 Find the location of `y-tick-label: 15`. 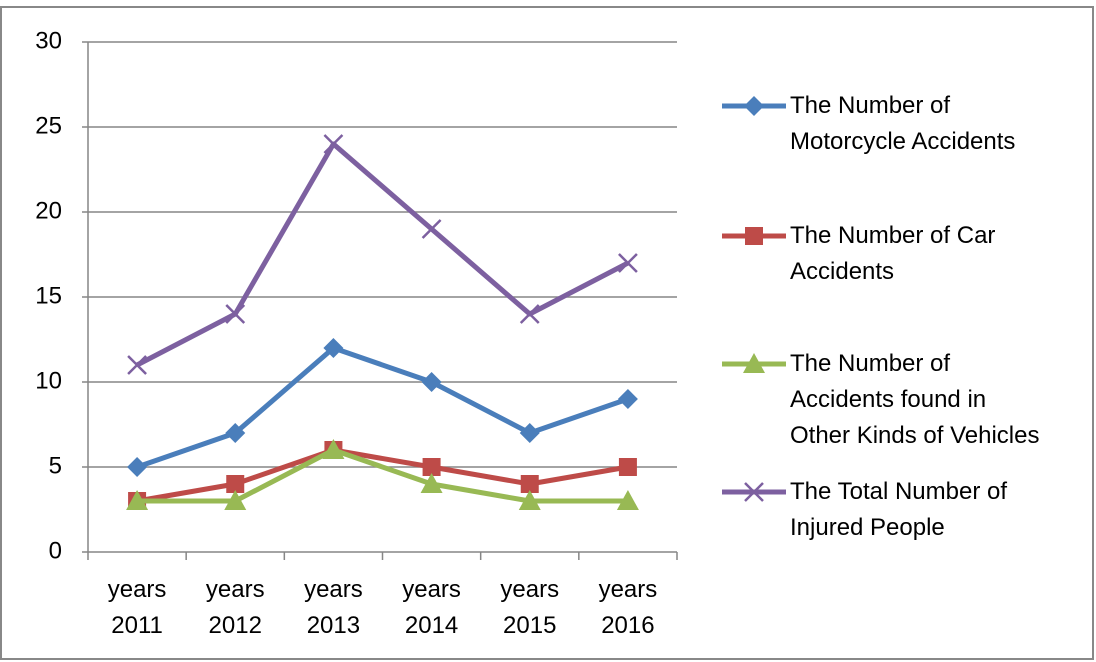

y-tick-label: 15 is located at coordinates (48, 295).